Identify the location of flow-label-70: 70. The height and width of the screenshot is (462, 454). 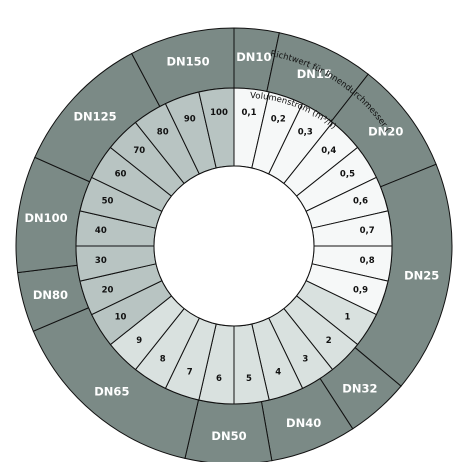
(139, 151).